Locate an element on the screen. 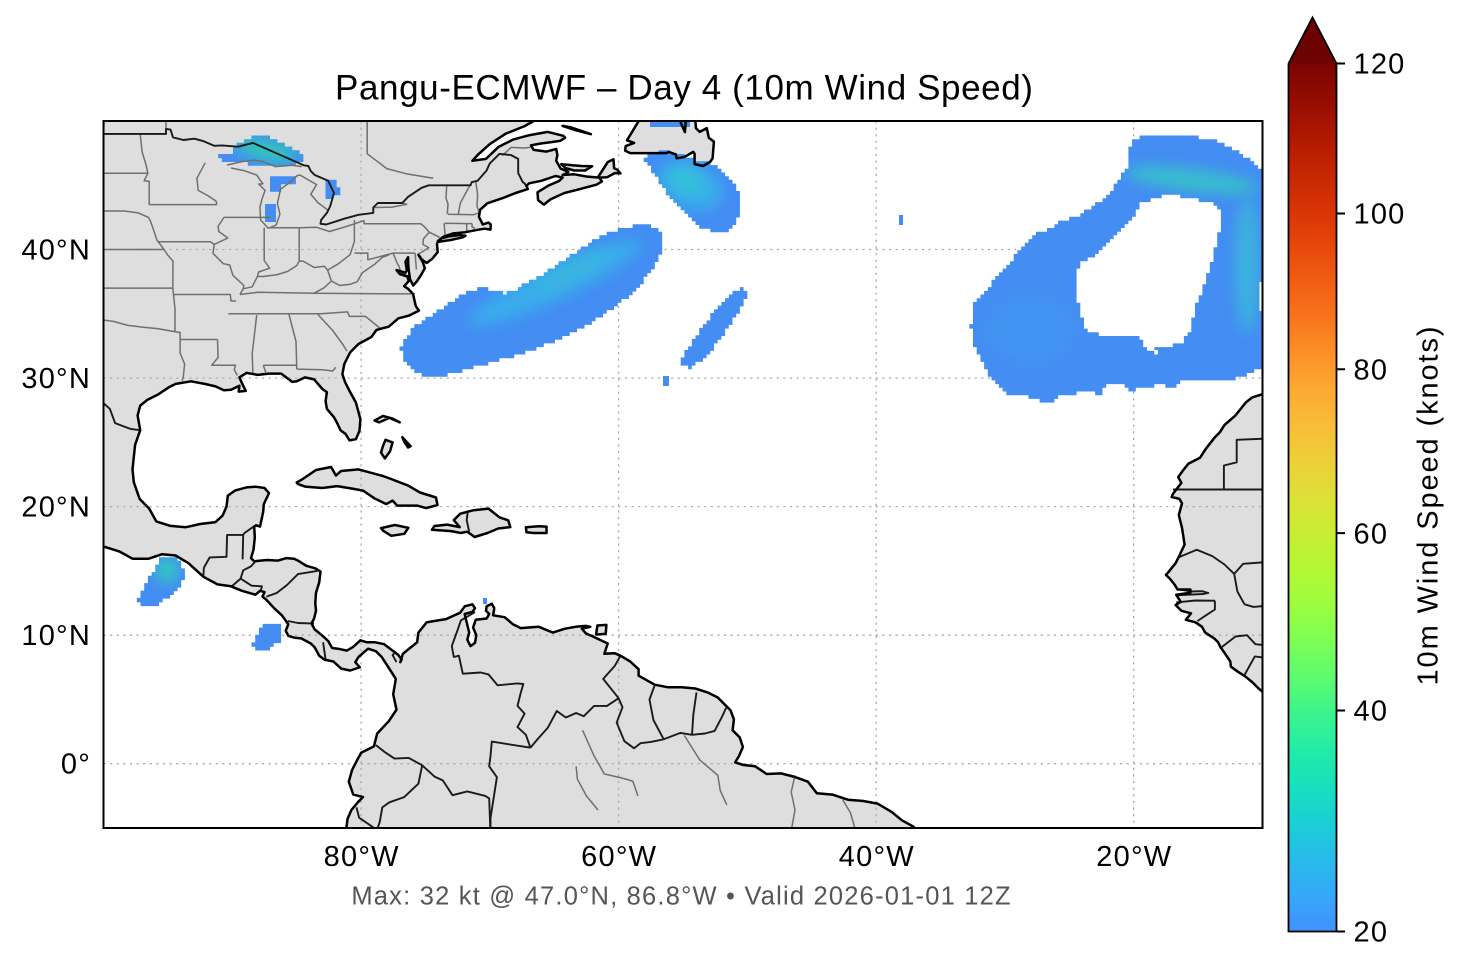 The image size is (1466, 969). svg-text: 40°W is located at coordinates (877, 857).